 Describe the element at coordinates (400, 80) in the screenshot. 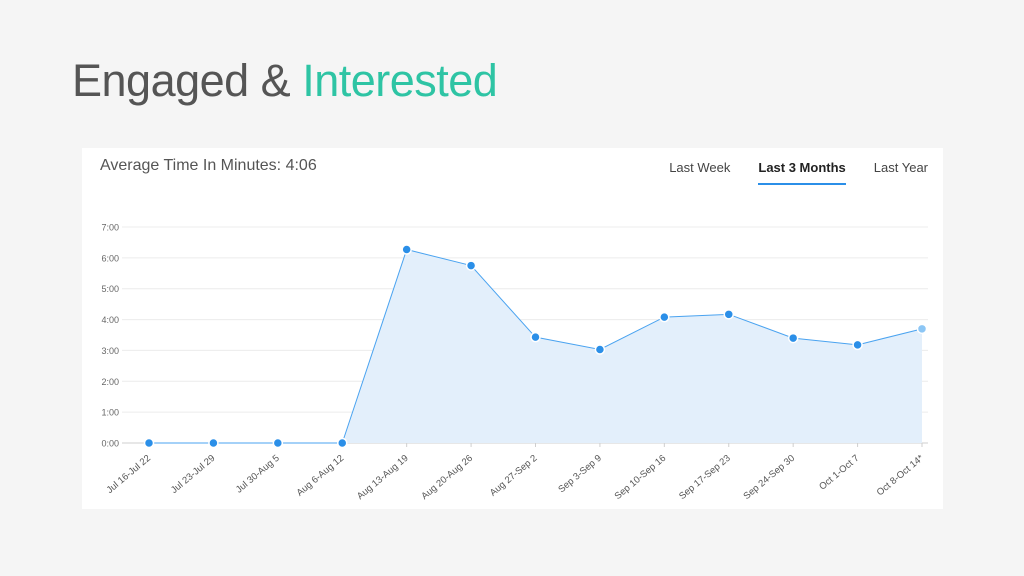

I see `slide-title-accent: Interested` at that location.